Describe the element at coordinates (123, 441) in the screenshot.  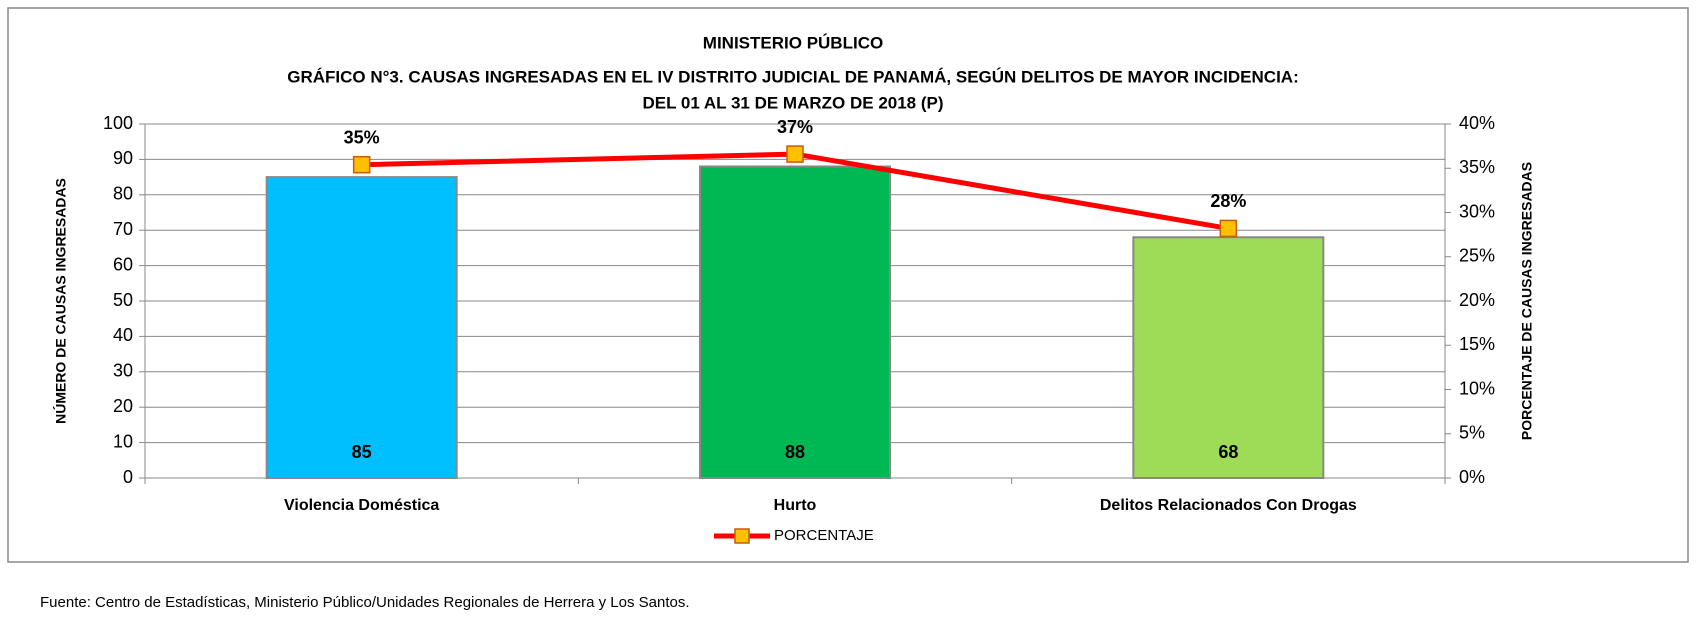
I see `y-tick-label: 10` at that location.